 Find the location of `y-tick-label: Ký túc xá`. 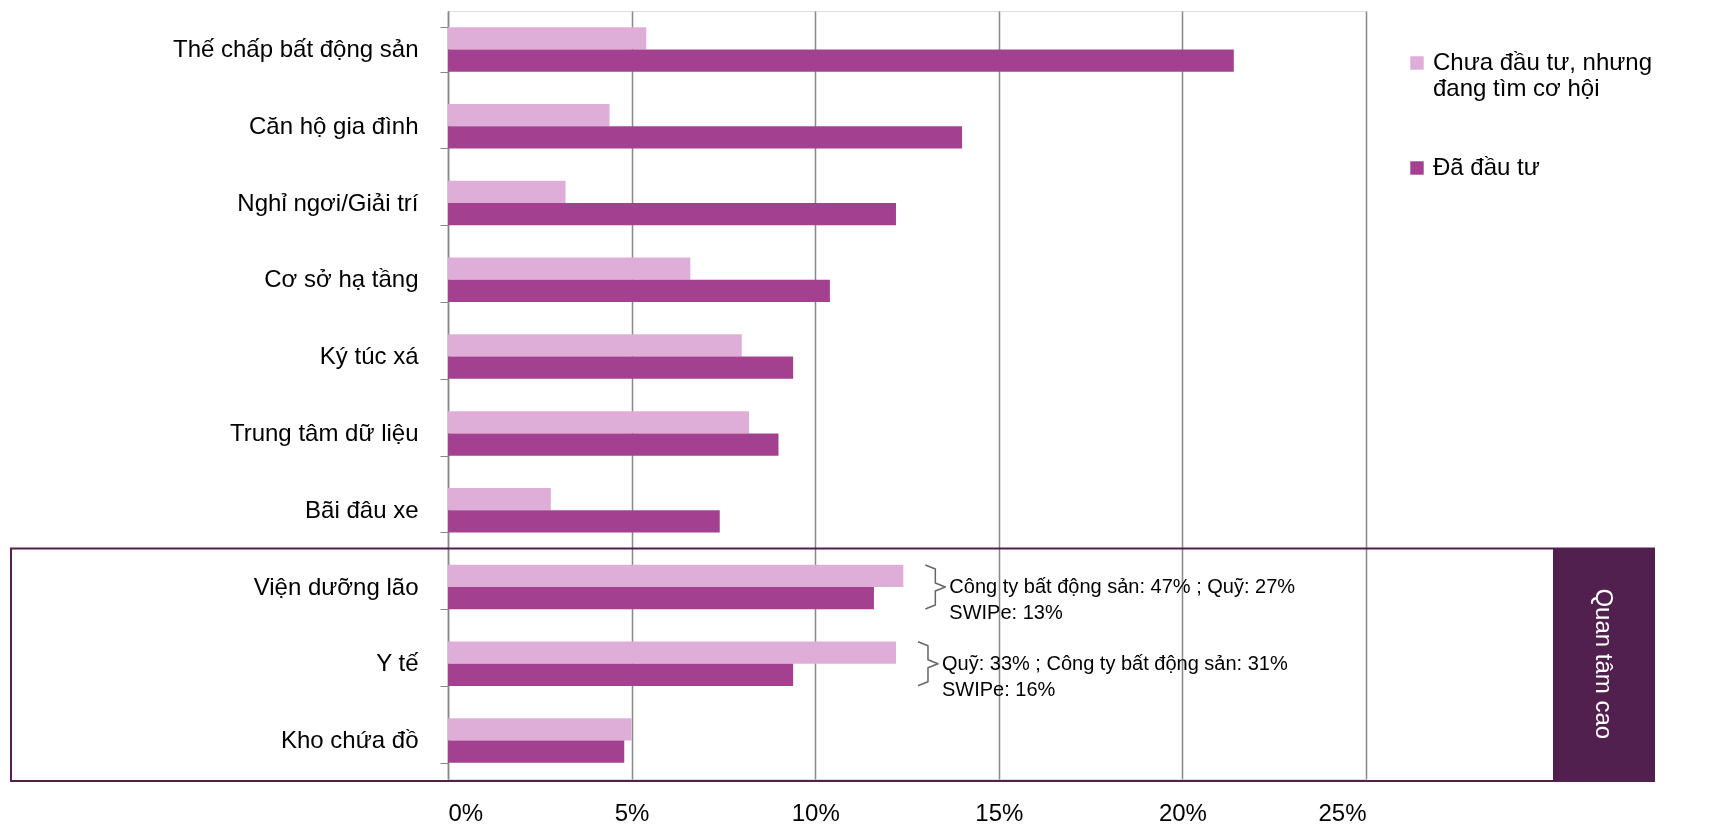

y-tick-label: Ký túc xá is located at coordinates (369, 356).